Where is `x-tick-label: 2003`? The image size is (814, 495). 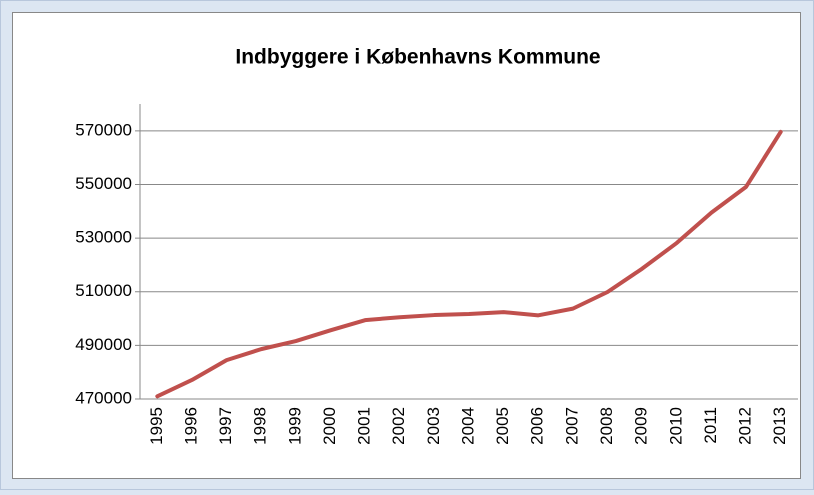 x-tick-label: 2003 is located at coordinates (433, 426).